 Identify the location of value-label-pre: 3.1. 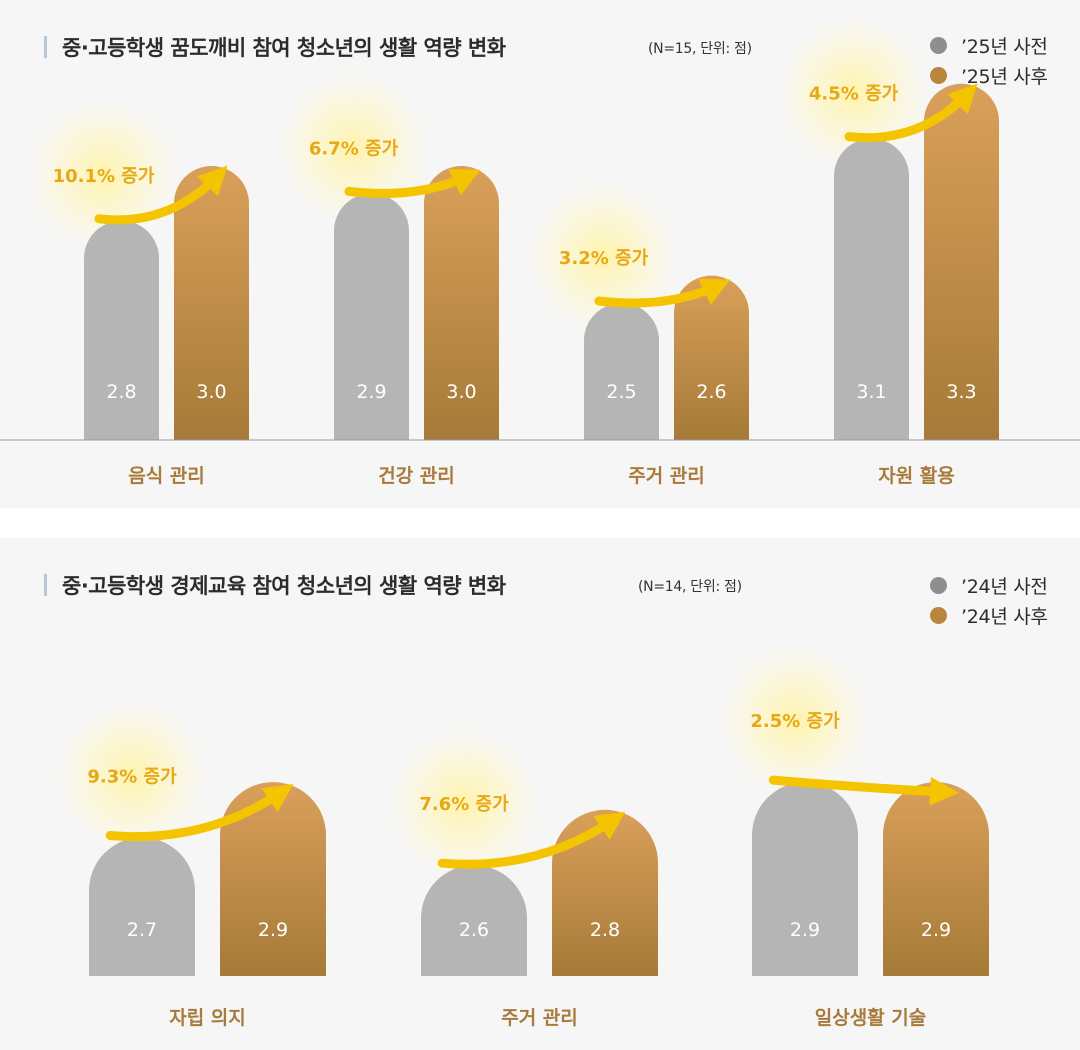
(871, 392).